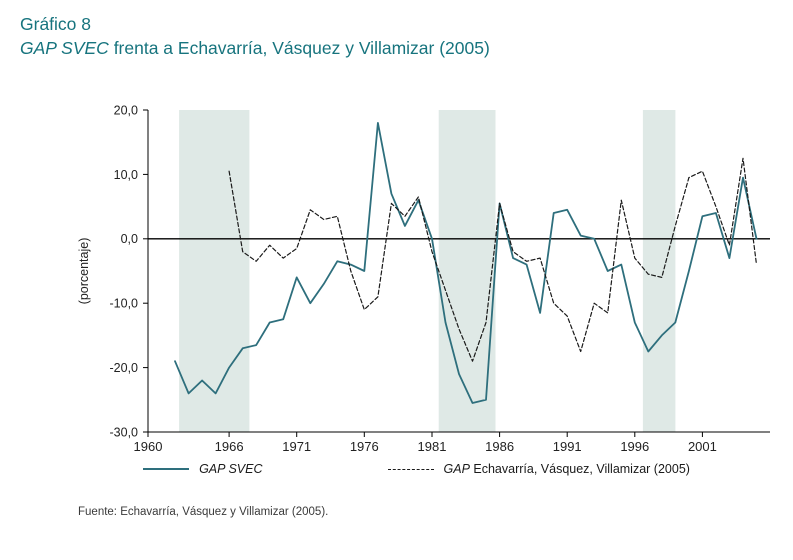 The image size is (793, 560). I want to click on legend-label-italic: GAP SVEC, so click(231, 469).